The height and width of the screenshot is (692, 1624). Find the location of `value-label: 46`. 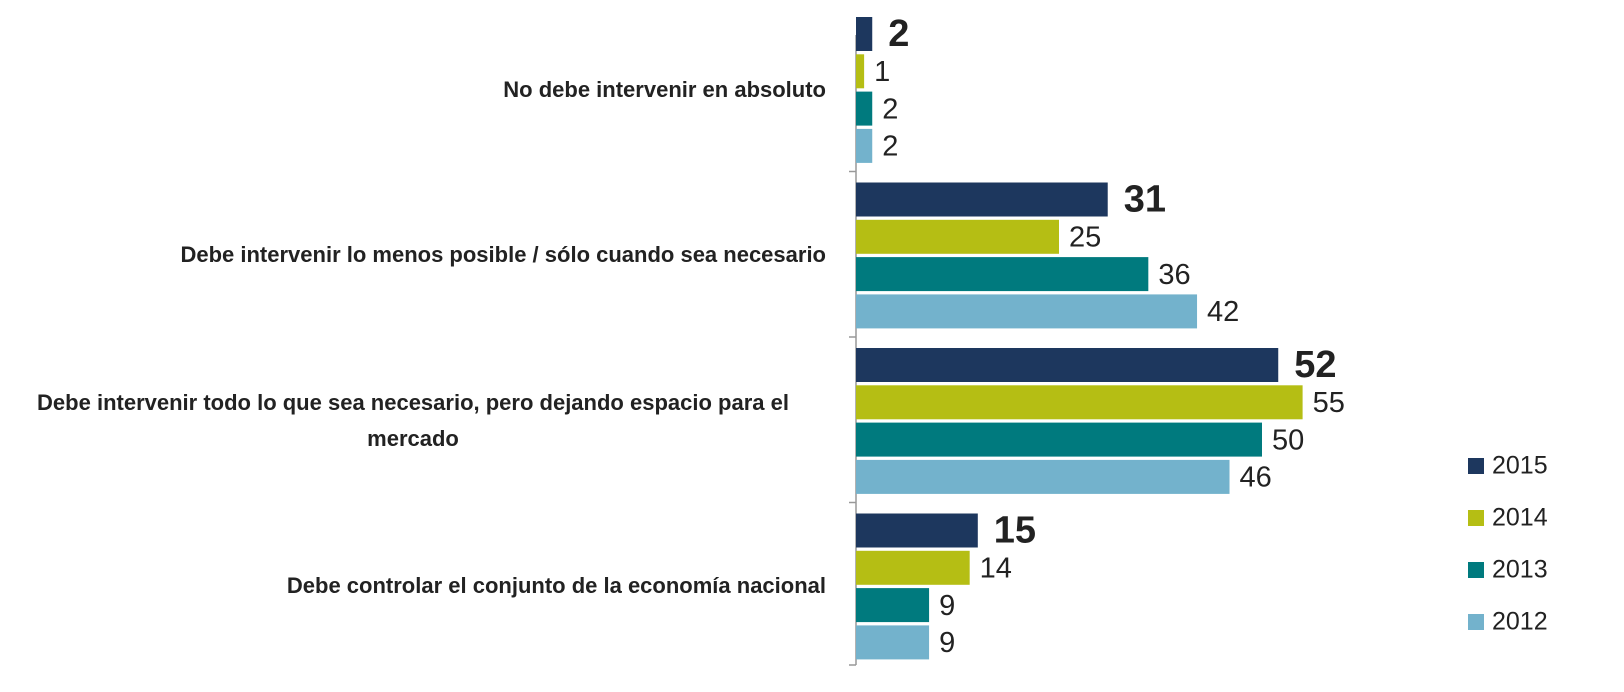

value-label: 46 is located at coordinates (1256, 478).